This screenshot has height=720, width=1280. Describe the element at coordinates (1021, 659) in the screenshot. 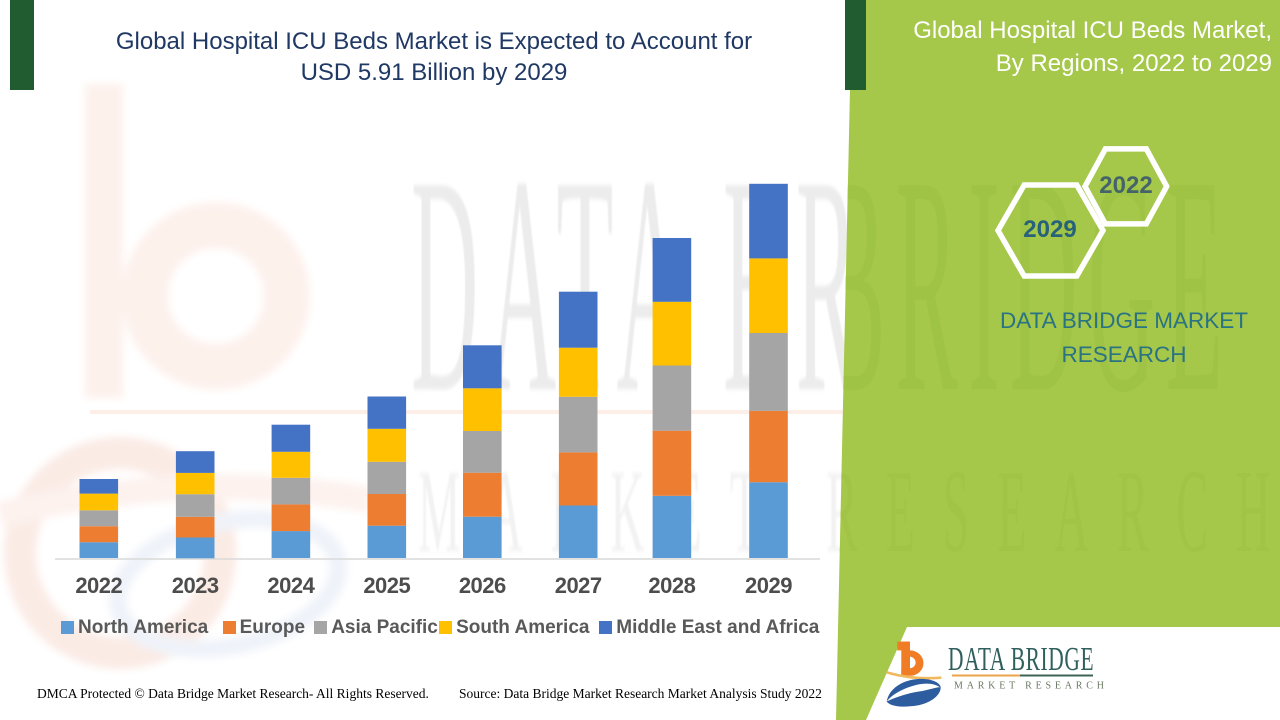

I see `svg-text: DATA BRIDGE` at that location.